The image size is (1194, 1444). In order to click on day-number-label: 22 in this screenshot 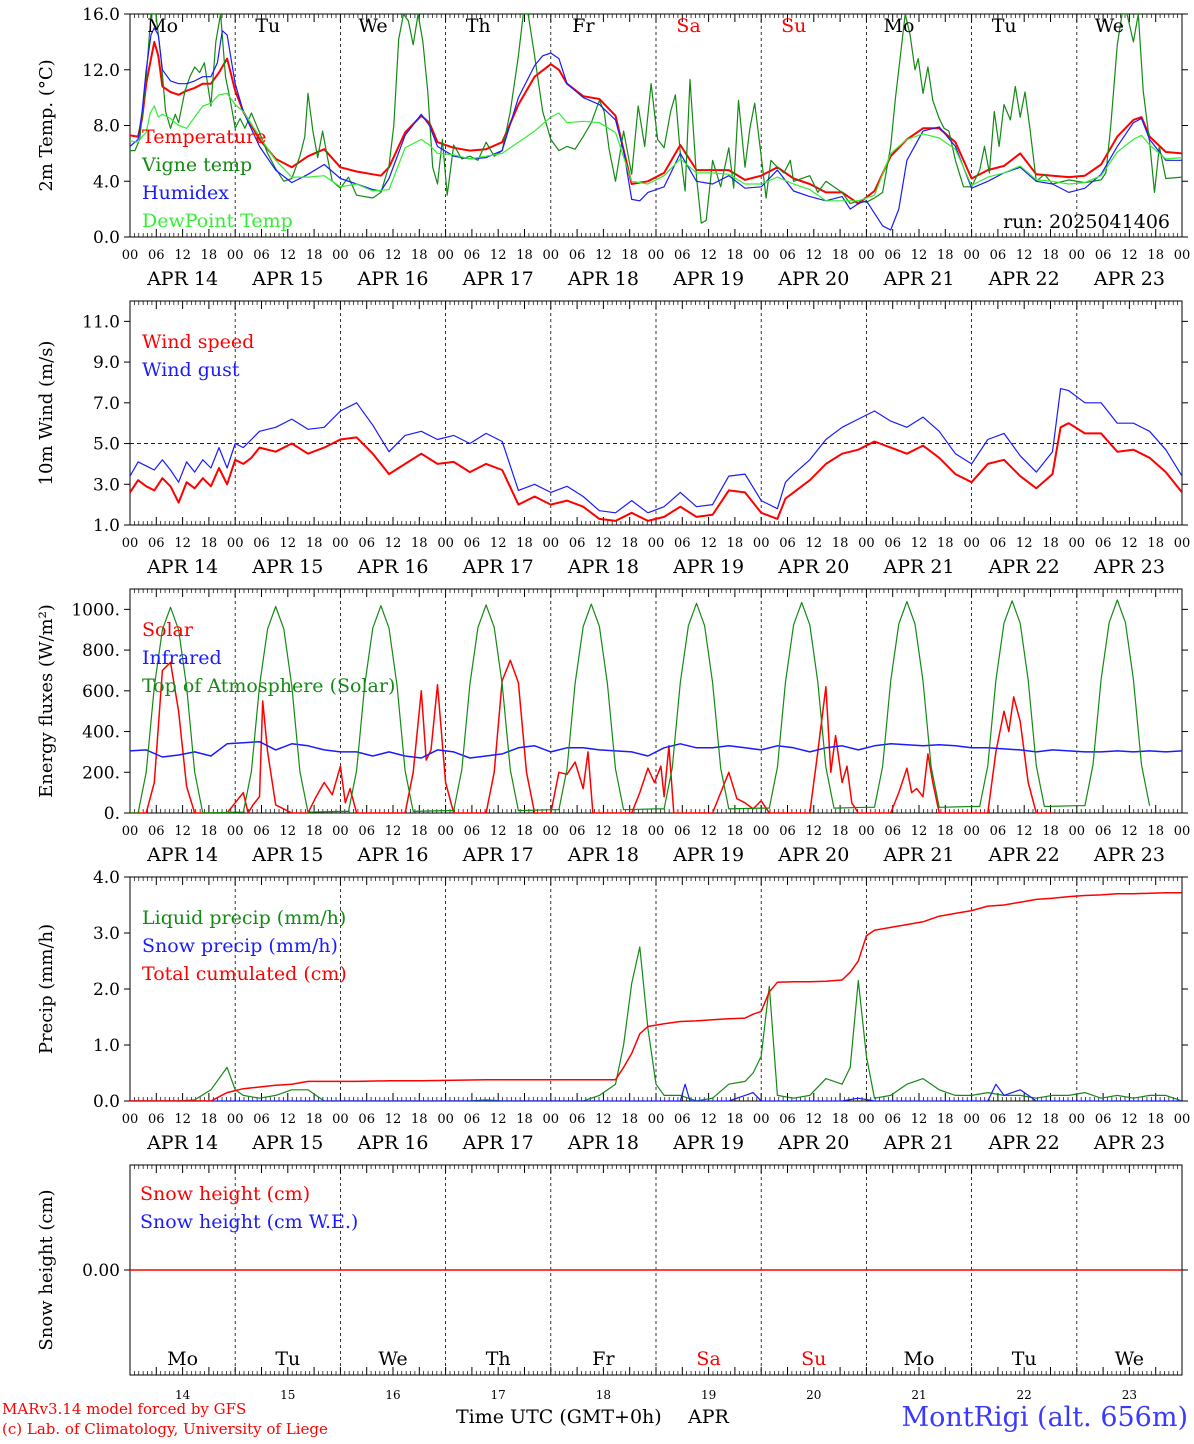, I will do `click(1024, 1395)`.